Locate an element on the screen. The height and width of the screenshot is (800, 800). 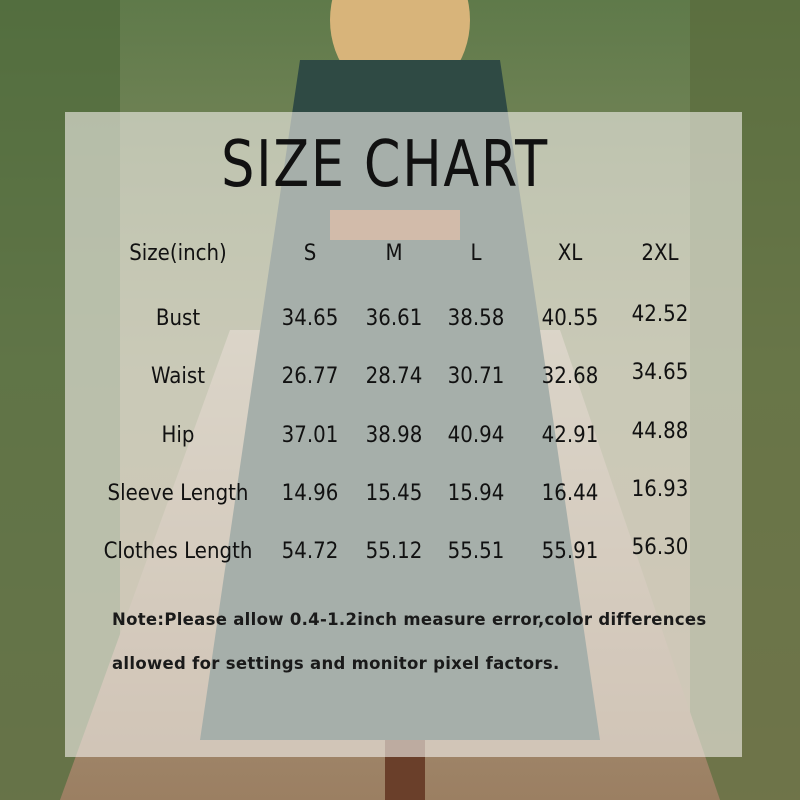
row-label: Clothes Length is located at coordinates (178, 551).